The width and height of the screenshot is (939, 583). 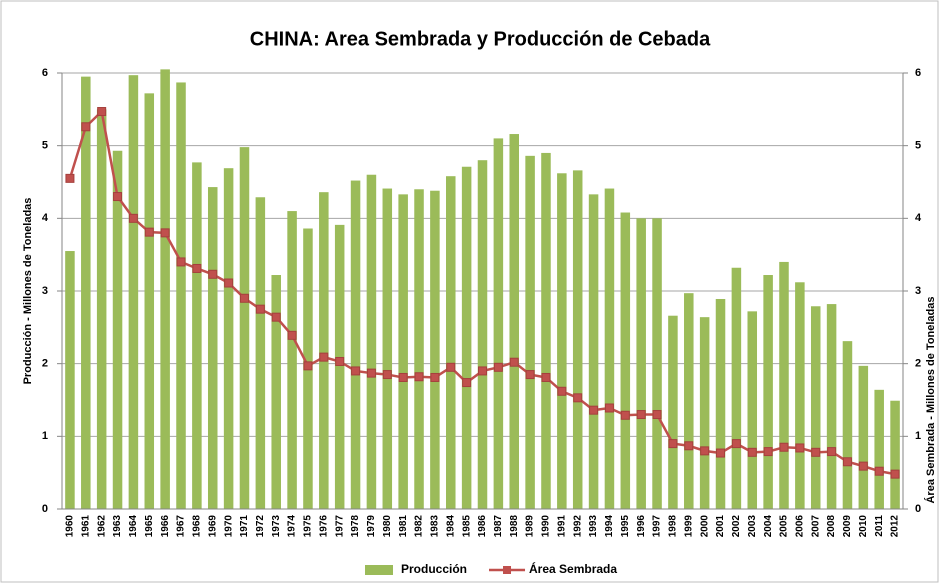 What do you see at coordinates (593, 526) in the screenshot?
I see `x-tick-label: 1993` at bounding box center [593, 526].